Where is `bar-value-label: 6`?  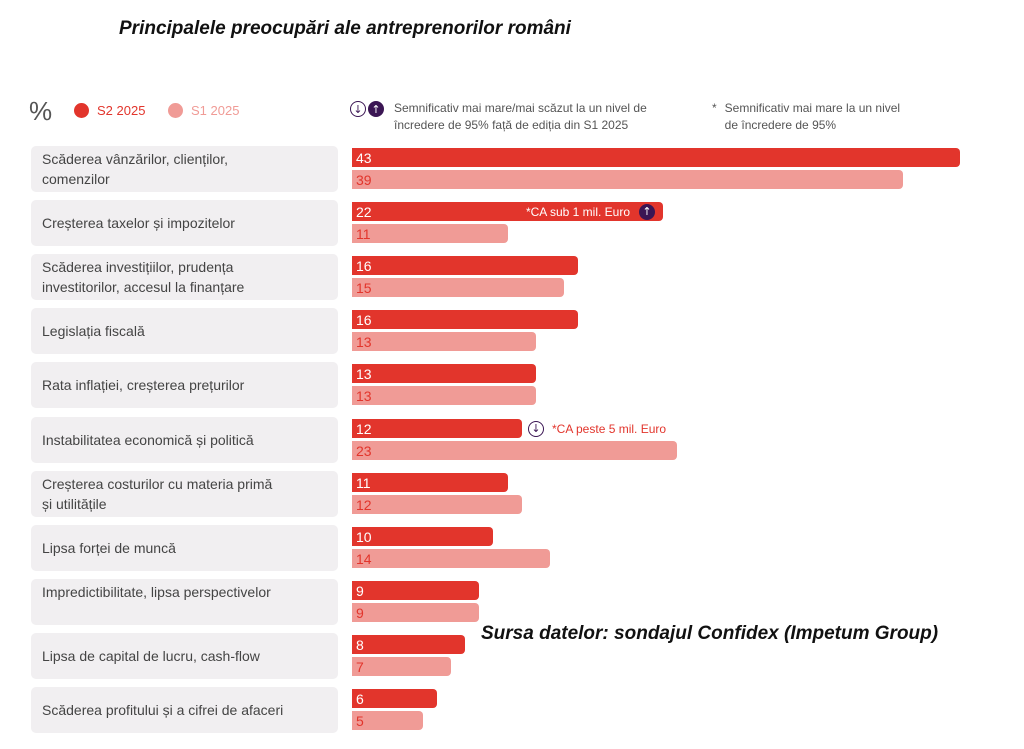 bar-value-label: 6 is located at coordinates (360, 698).